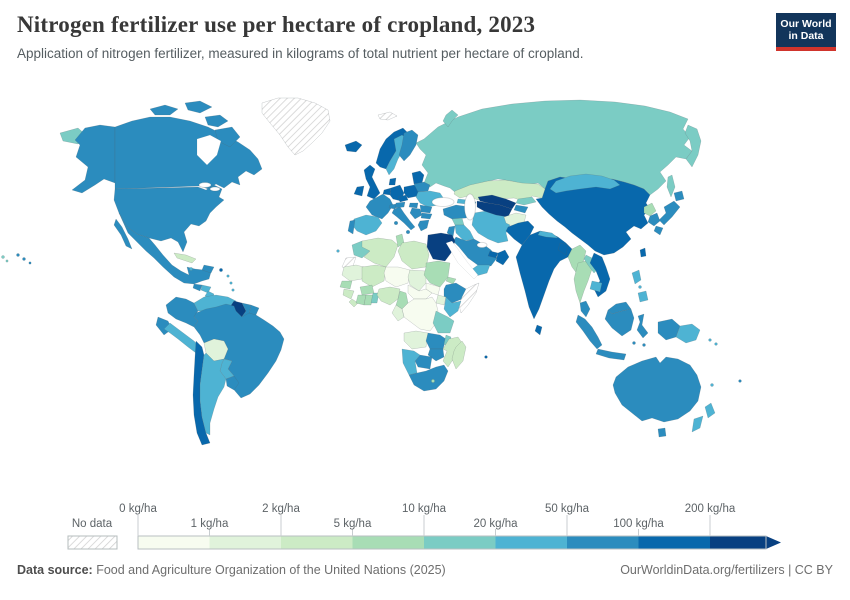 This screenshot has width=850, height=600. I want to click on country-papua-new-guinea, so click(688, 333).